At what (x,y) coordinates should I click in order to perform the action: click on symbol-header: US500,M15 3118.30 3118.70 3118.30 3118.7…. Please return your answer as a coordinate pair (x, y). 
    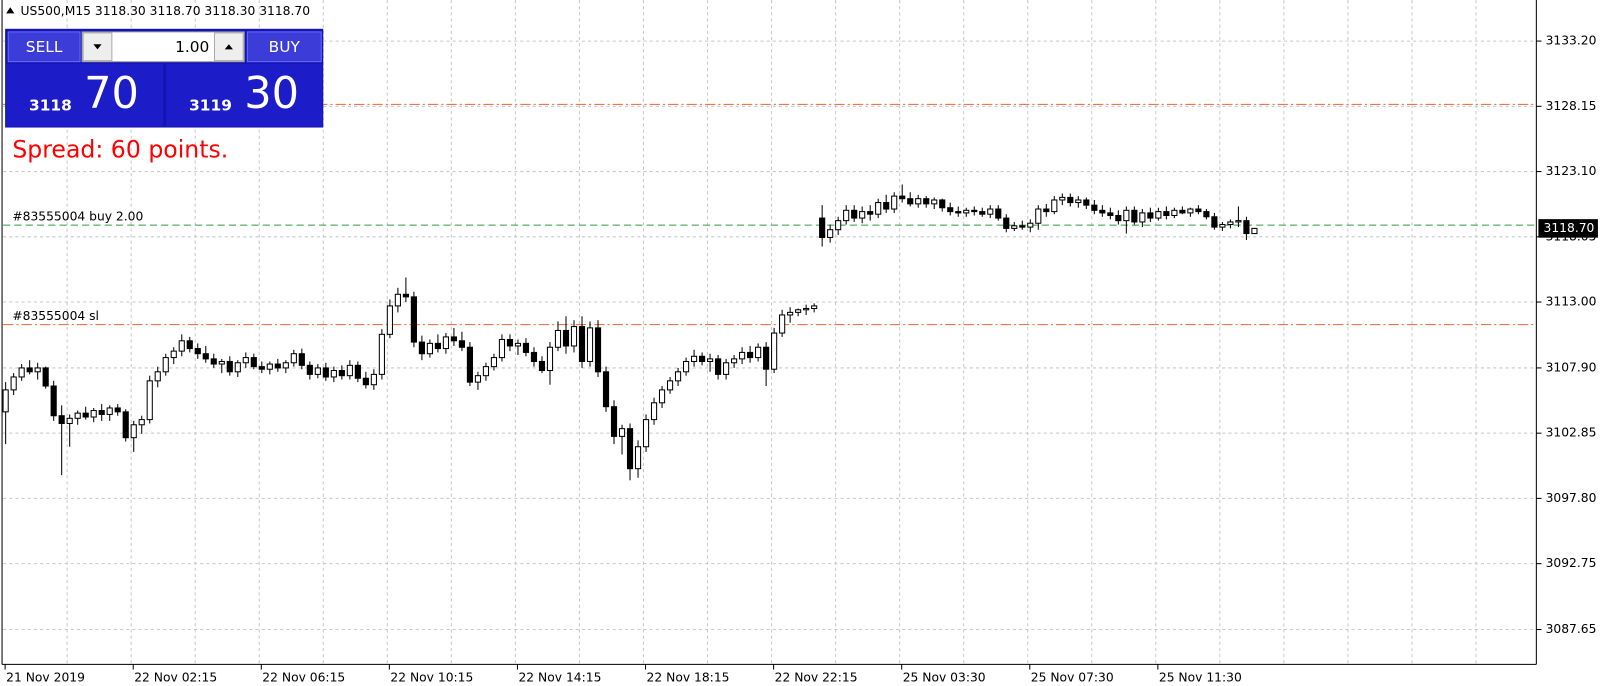
    Looking at the image, I should click on (166, 11).